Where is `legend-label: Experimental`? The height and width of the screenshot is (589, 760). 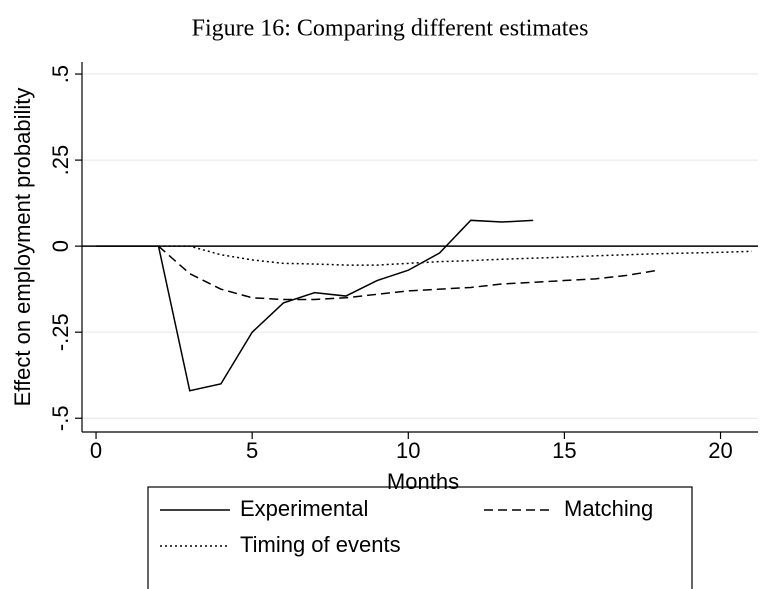
legend-label: Experimental is located at coordinates (304, 508).